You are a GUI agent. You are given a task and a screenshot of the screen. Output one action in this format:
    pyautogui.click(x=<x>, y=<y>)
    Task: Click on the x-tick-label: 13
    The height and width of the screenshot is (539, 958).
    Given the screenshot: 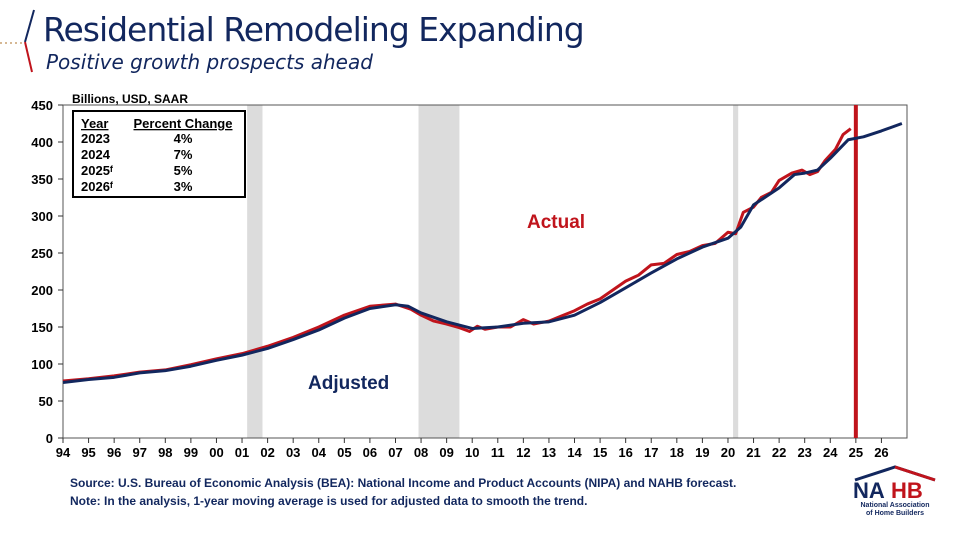 What is the action you would take?
    pyautogui.click(x=549, y=452)
    